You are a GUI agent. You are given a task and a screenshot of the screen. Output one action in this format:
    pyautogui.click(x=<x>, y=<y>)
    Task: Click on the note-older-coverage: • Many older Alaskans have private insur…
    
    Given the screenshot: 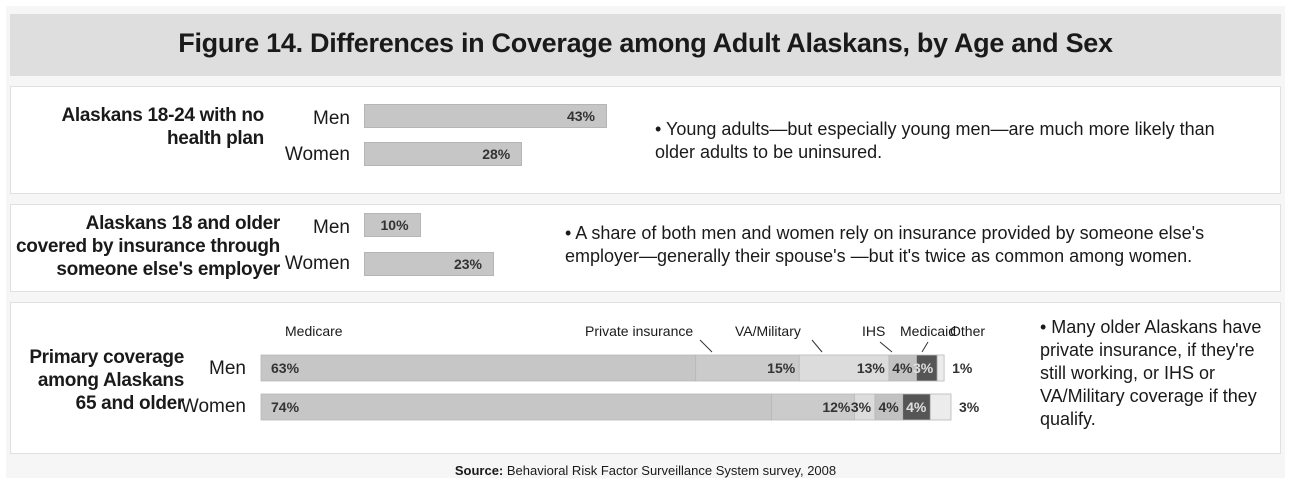 What is the action you would take?
    pyautogui.click(x=1151, y=373)
    